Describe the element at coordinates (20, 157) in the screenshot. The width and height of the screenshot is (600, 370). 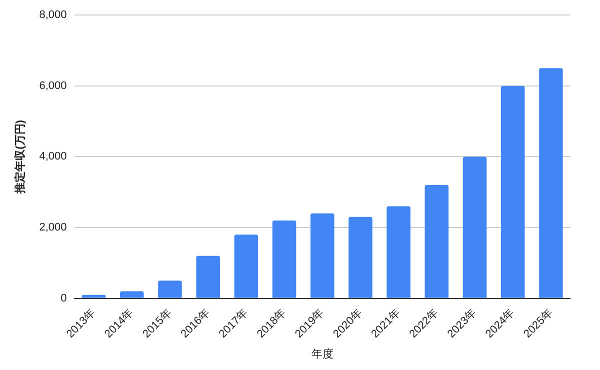
I see `y-axis-title: 推定年収(万円)` at that location.